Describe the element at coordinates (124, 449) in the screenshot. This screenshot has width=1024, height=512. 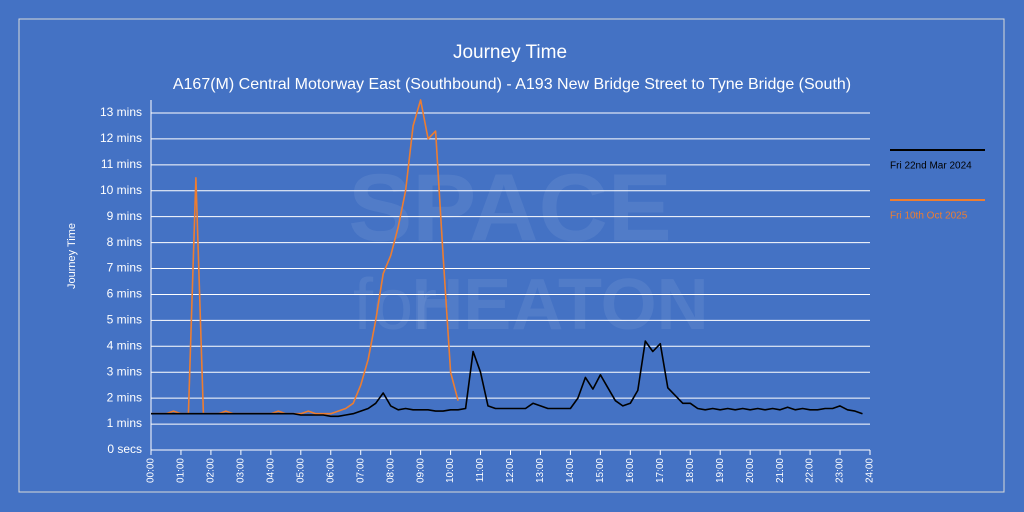
I see `y-tick-label: 0 secs` at that location.